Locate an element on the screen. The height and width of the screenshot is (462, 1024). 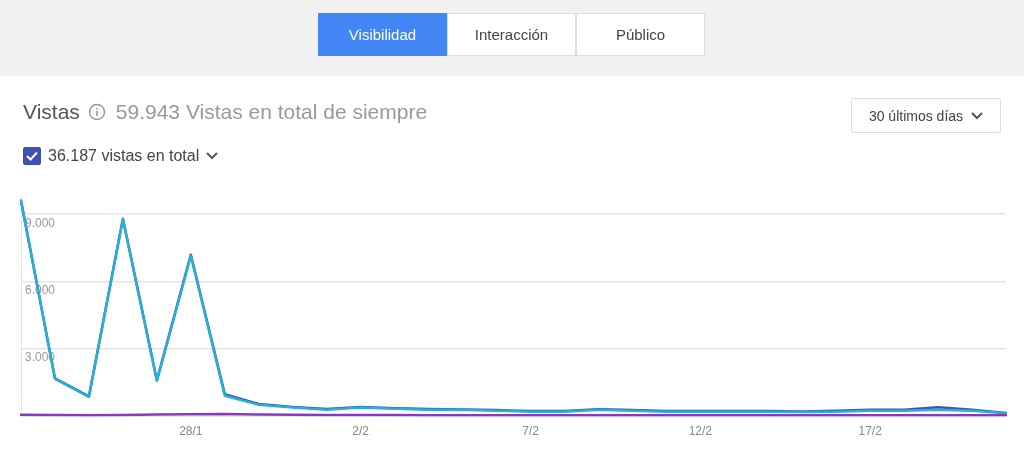
chart-subtitle: 59.943 Vistas en total de siempre is located at coordinates (271, 112).